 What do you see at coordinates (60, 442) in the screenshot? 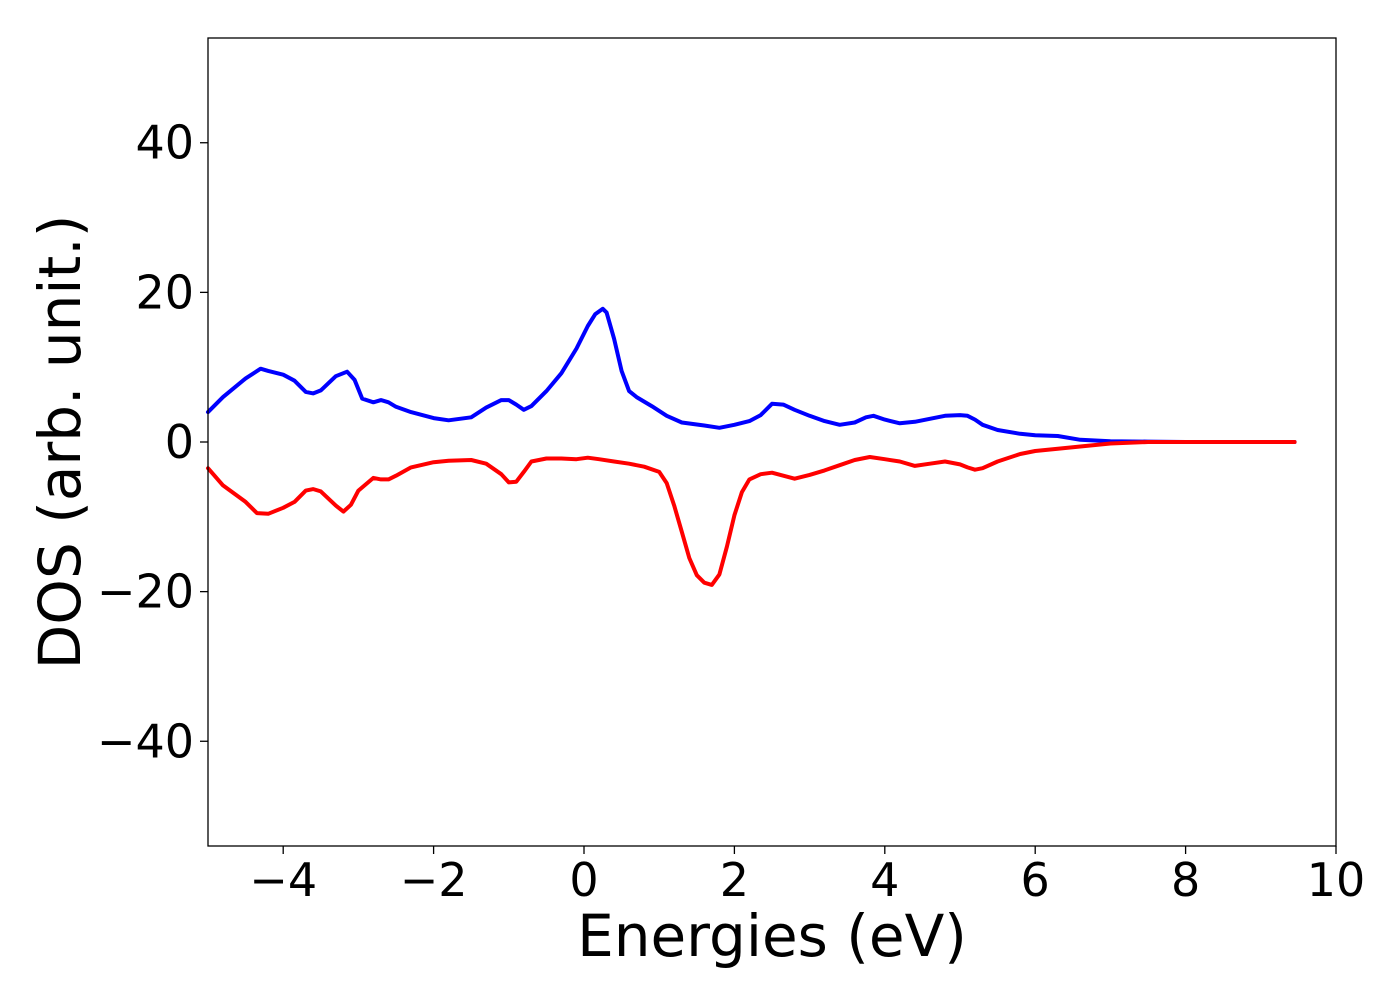
I see `y-axis-title: DOS (arb. unit.)` at bounding box center [60, 442].